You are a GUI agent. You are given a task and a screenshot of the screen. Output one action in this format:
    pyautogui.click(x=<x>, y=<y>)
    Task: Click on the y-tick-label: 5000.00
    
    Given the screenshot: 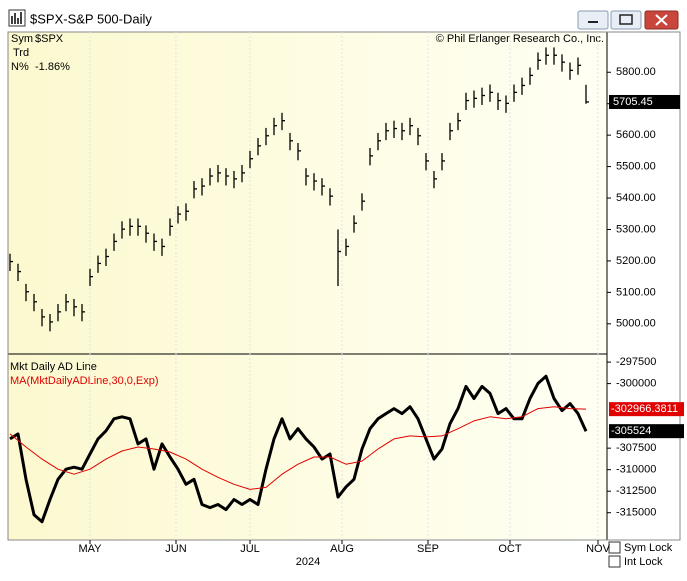 What is the action you would take?
    pyautogui.click(x=636, y=324)
    